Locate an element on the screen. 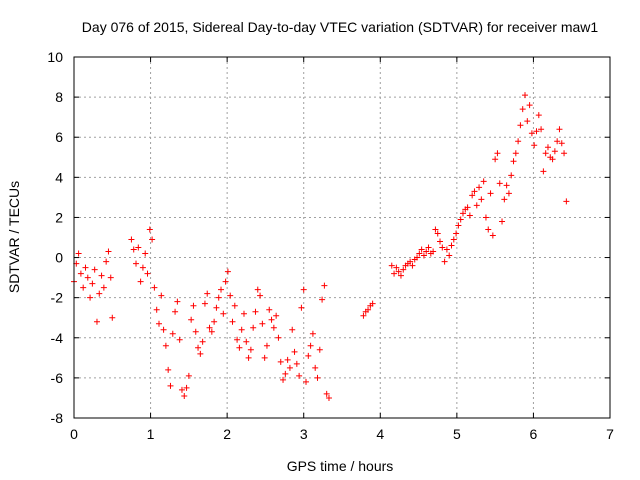 The image size is (640, 480). y-tick-label: 10 is located at coordinates (55, 57).